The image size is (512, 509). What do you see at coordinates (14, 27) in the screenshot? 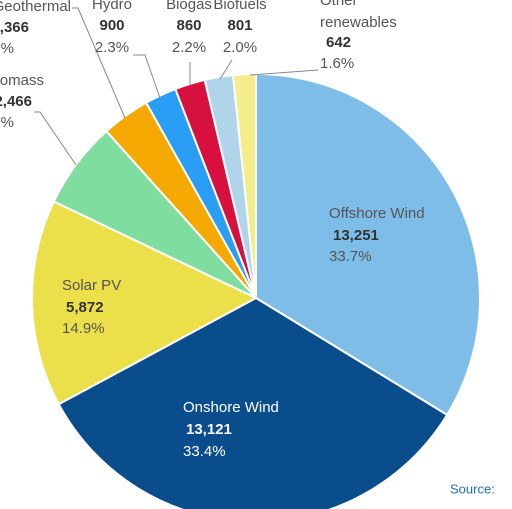
I see `slice-value: 1,366` at bounding box center [14, 27].